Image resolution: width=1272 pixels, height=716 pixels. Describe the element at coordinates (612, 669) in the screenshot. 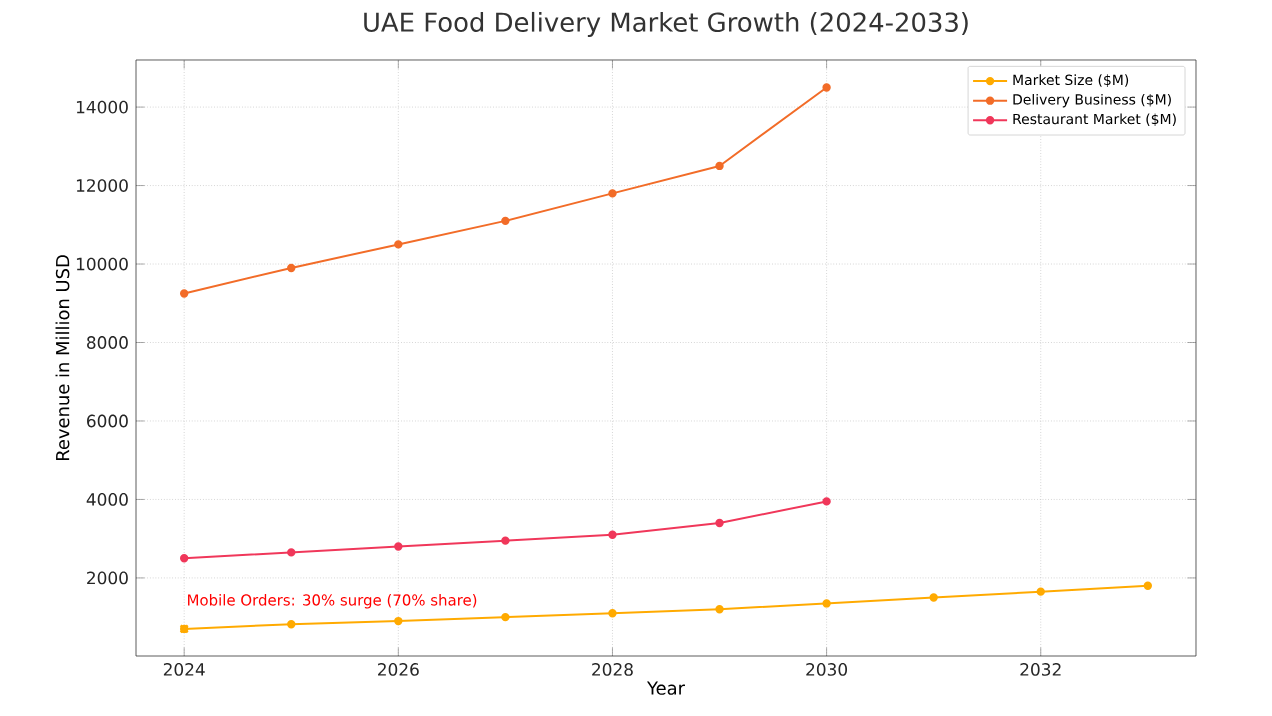

I see `x-tick-label: 2028` at that location.